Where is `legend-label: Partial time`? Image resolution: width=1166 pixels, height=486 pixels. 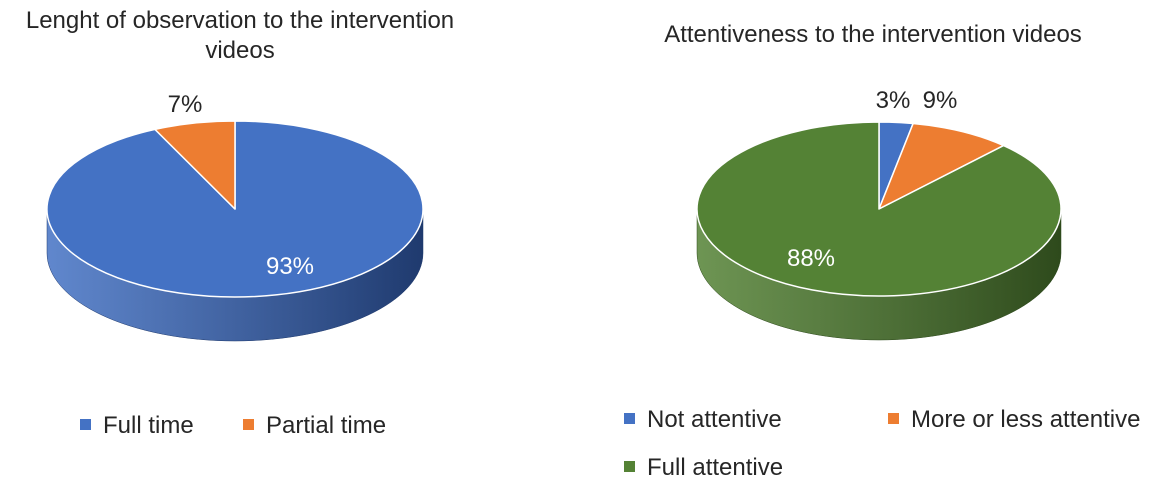
legend-label: Partial time is located at coordinates (326, 425).